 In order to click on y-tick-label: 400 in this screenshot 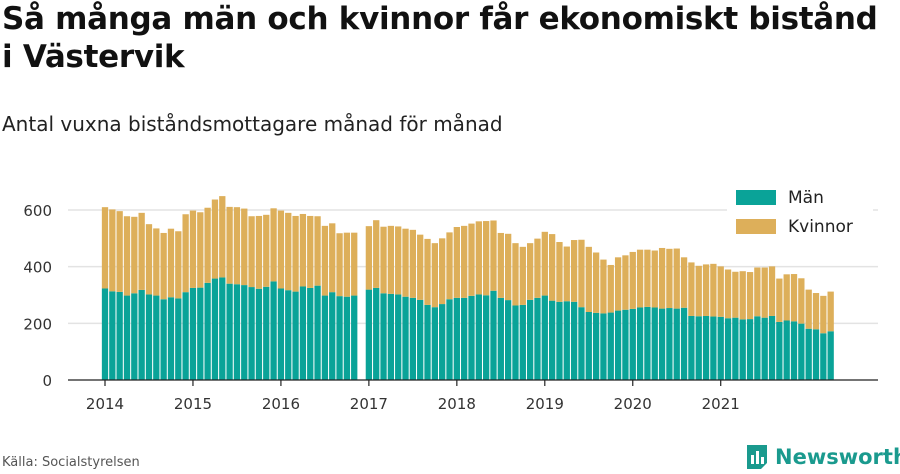, I will do `click(37, 268)`.